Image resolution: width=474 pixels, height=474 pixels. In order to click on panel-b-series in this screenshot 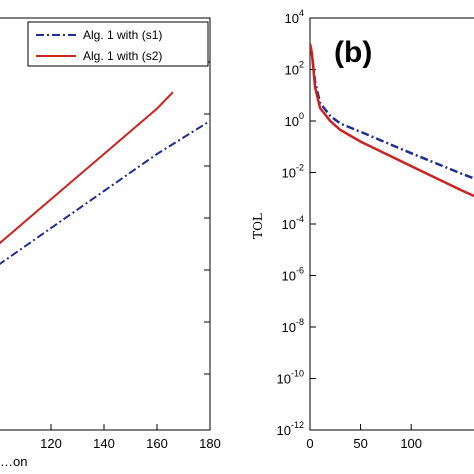, I will do `click(392, 120)`.